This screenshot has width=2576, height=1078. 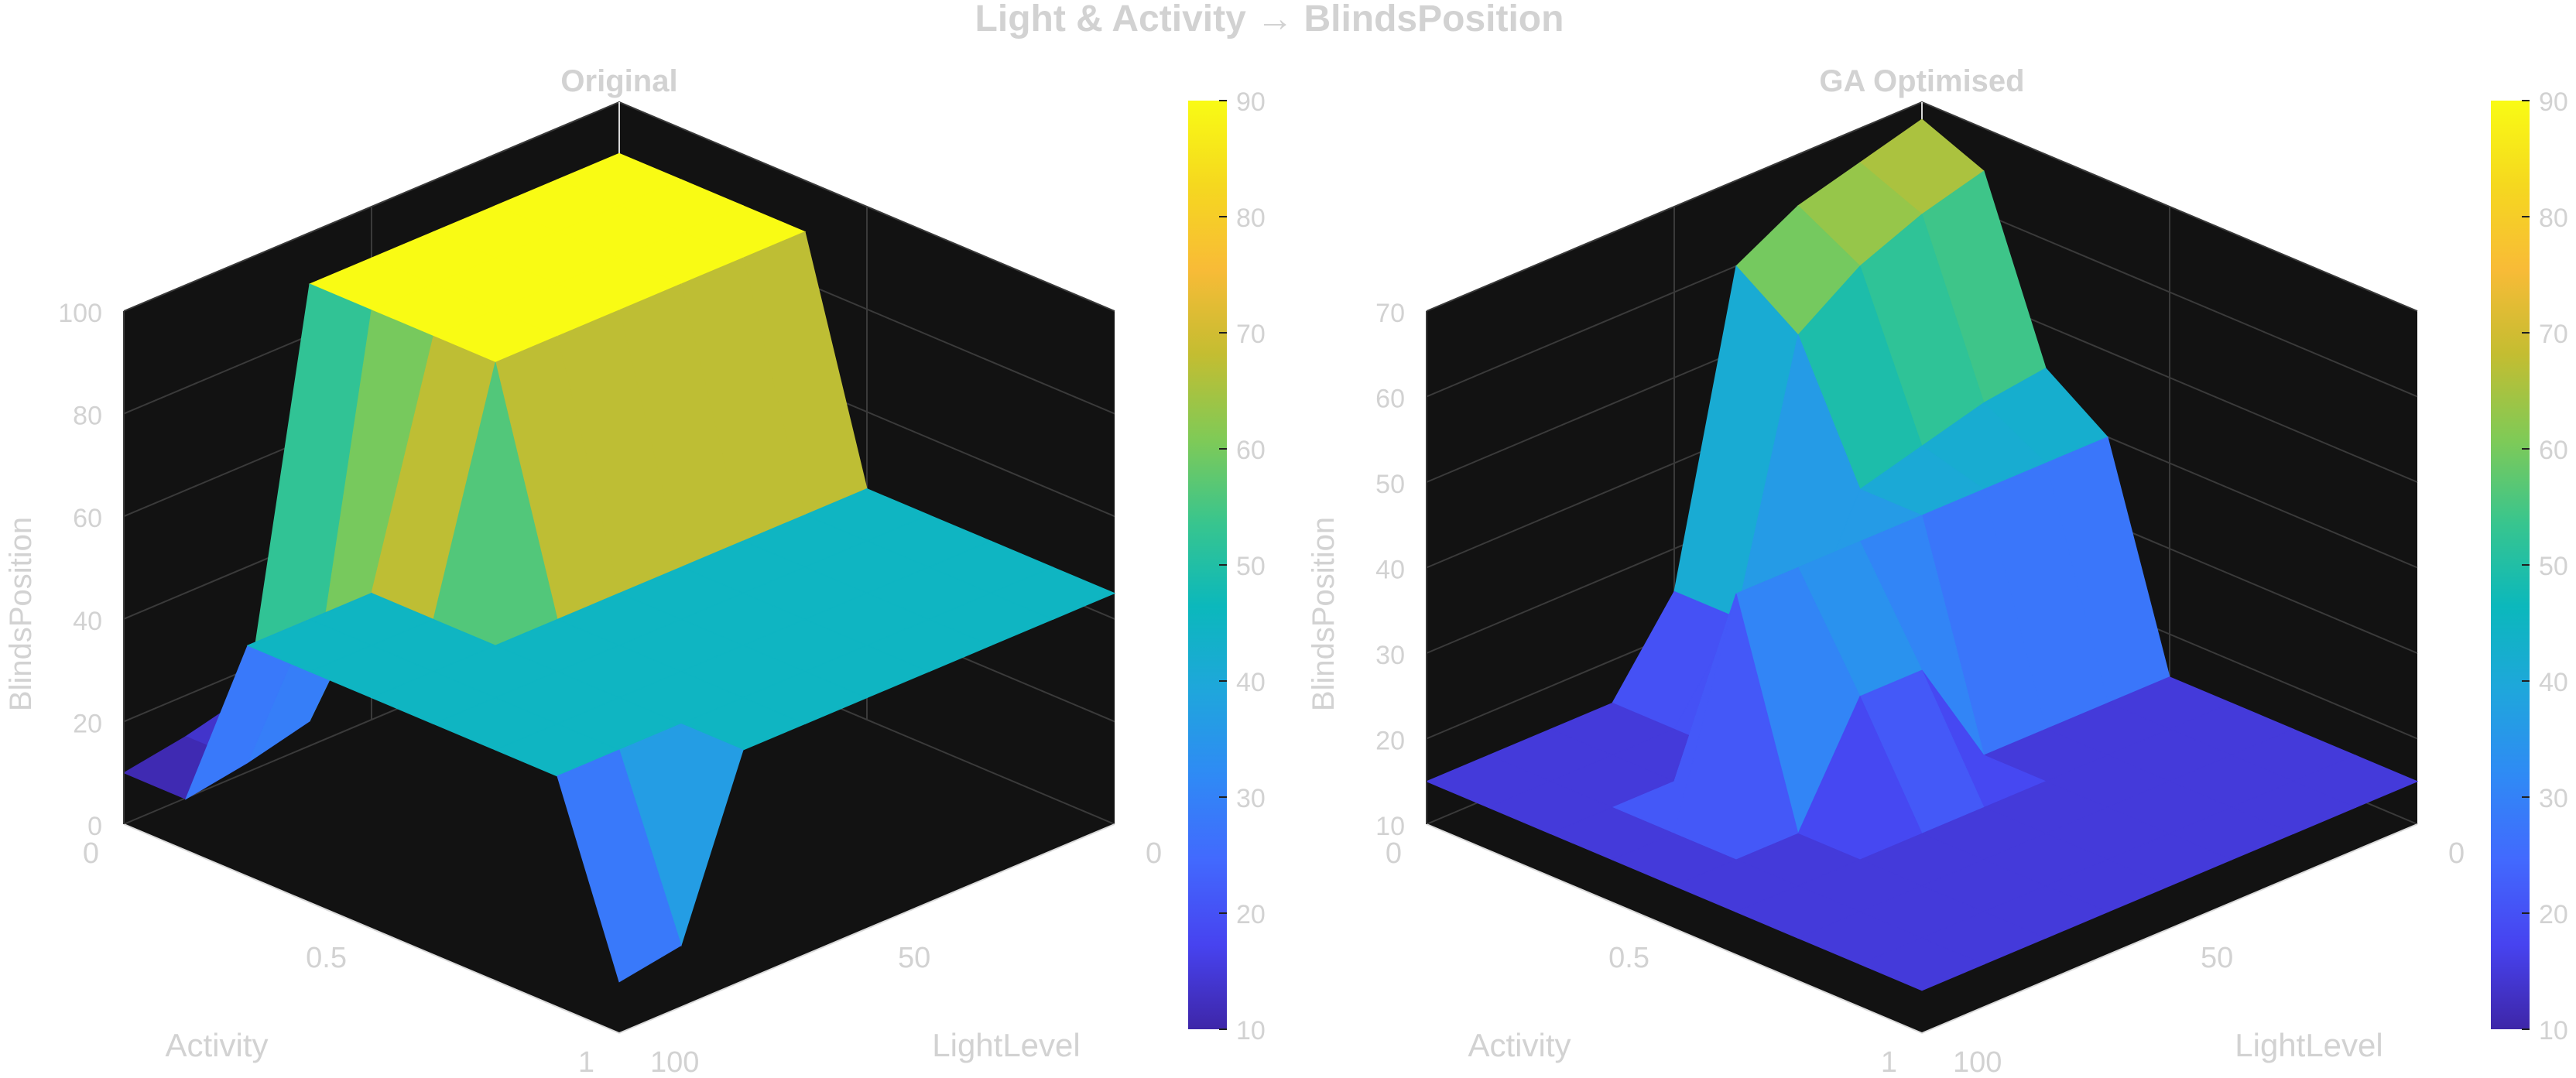 I want to click on z-tick-label: 50, so click(x=1390, y=484).